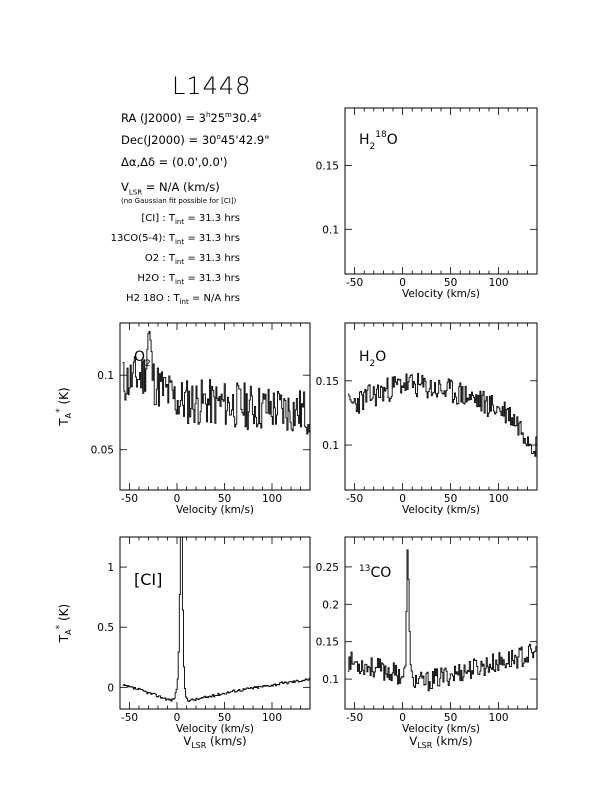 The width and height of the screenshot is (612, 792). What do you see at coordinates (135, 192) in the screenshot?
I see `vlsr-sub: LSR` at bounding box center [135, 192].